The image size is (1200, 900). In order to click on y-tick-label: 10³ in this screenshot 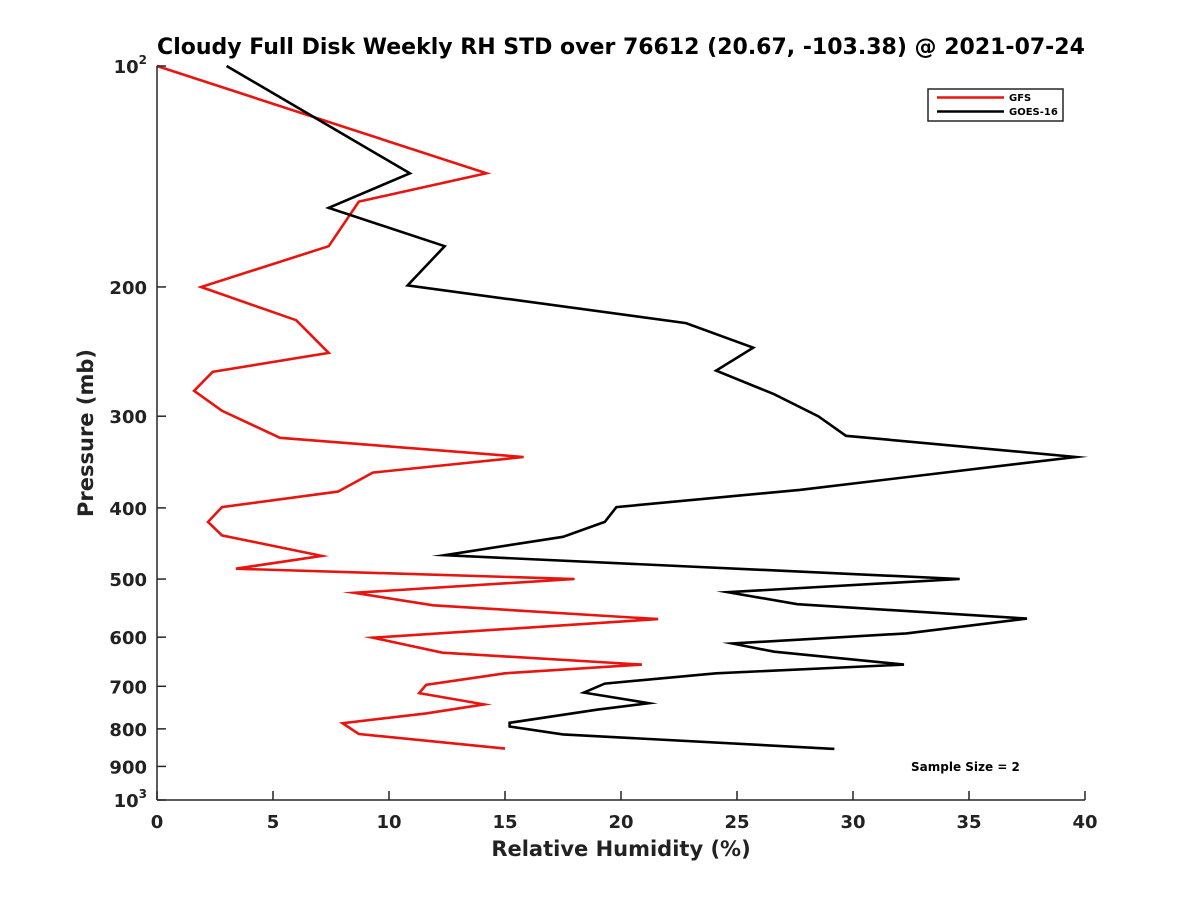, I will do `click(130, 799)`.